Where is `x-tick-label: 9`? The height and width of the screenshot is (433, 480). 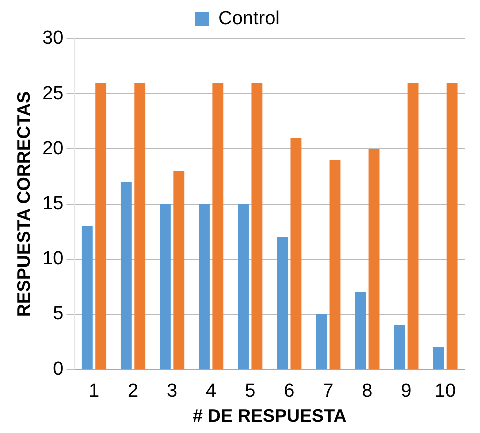 x-tick-label: 9 is located at coordinates (406, 391).